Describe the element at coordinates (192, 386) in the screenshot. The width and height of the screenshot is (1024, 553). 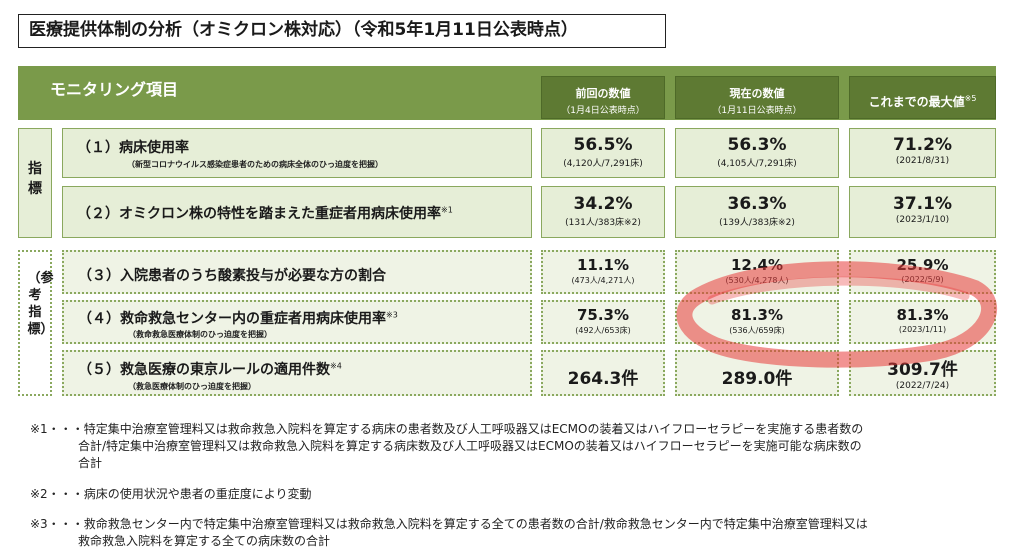
I see `row-5-subtitle: （救急医療体制のひっ迫度を把握）` at that location.